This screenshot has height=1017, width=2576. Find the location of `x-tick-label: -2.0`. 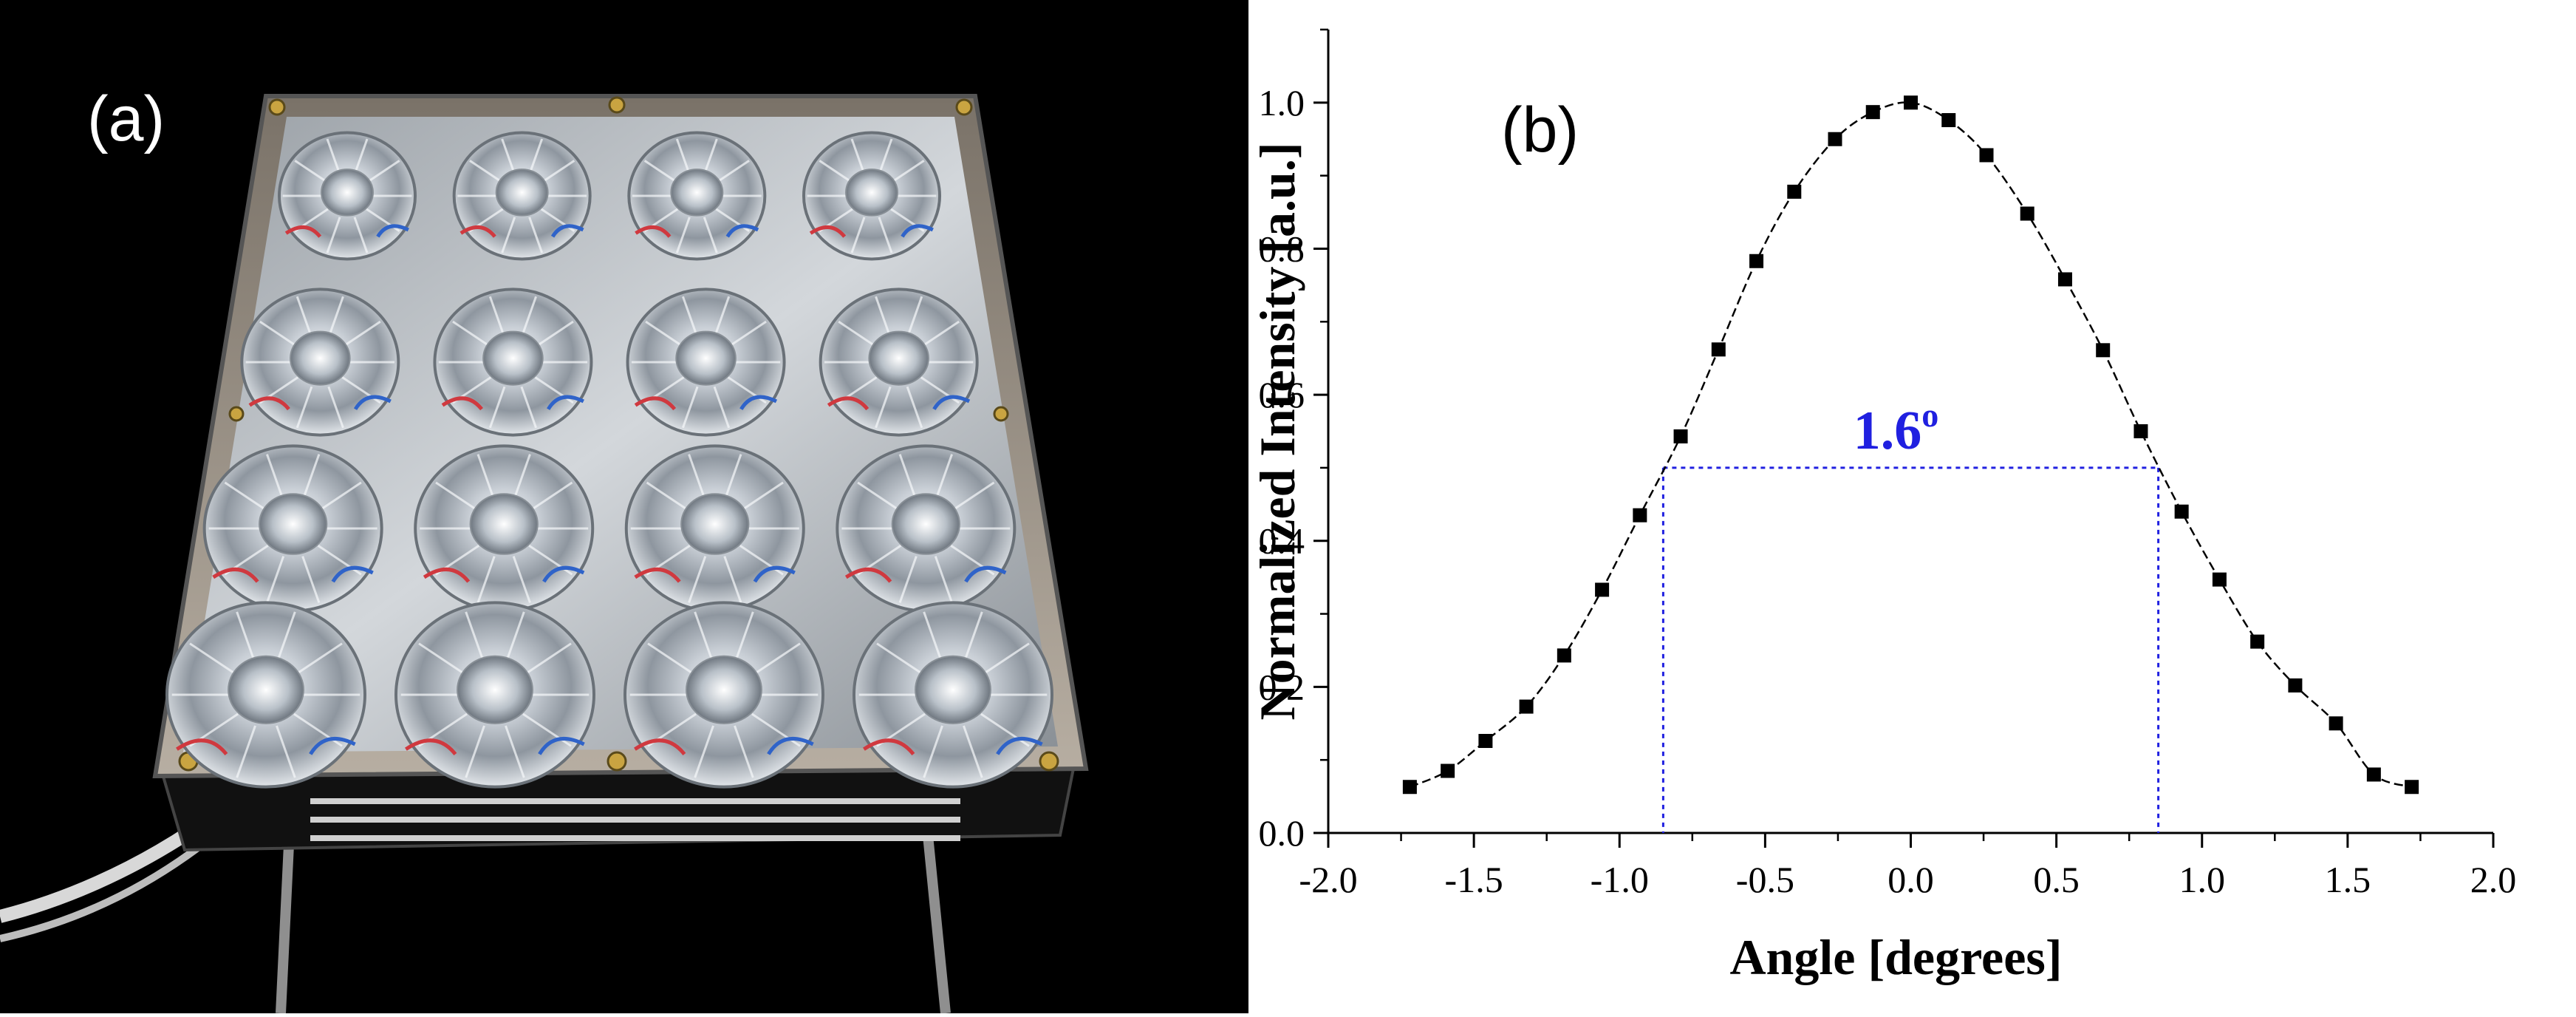

x-tick-label: -2.0 is located at coordinates (1328, 879).